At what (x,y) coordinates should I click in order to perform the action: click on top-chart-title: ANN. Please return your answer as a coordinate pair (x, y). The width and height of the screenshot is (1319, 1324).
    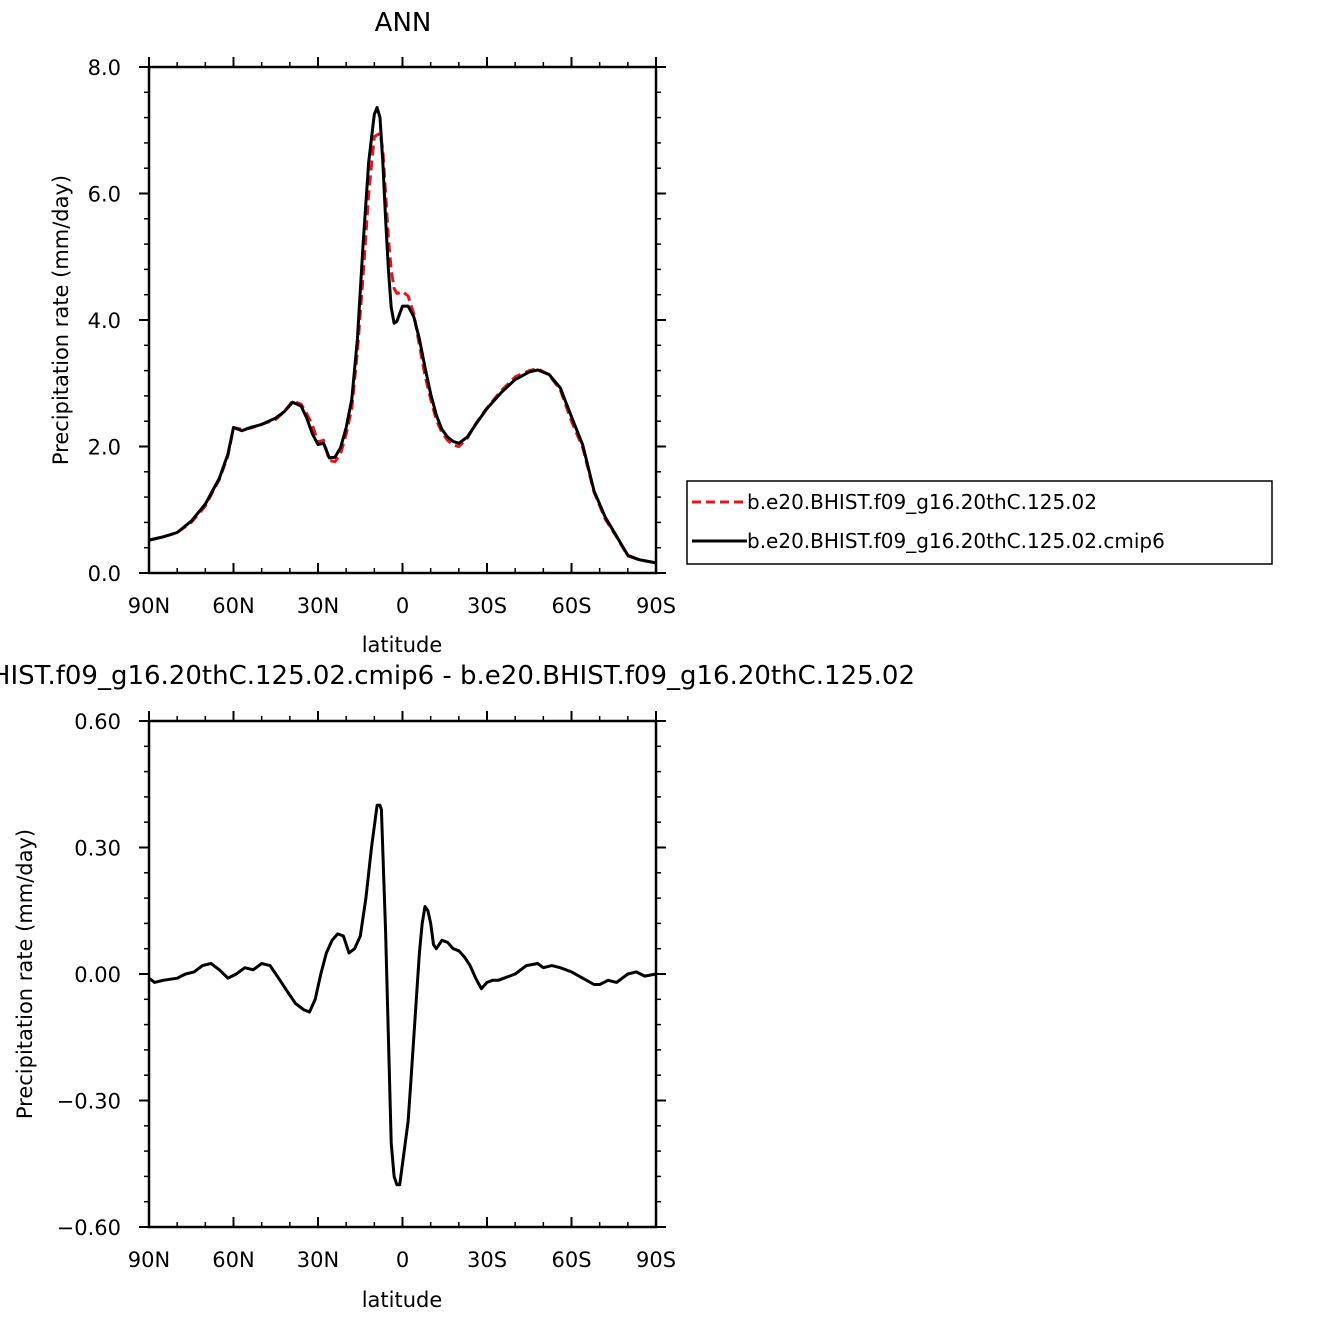
    Looking at the image, I should click on (403, 23).